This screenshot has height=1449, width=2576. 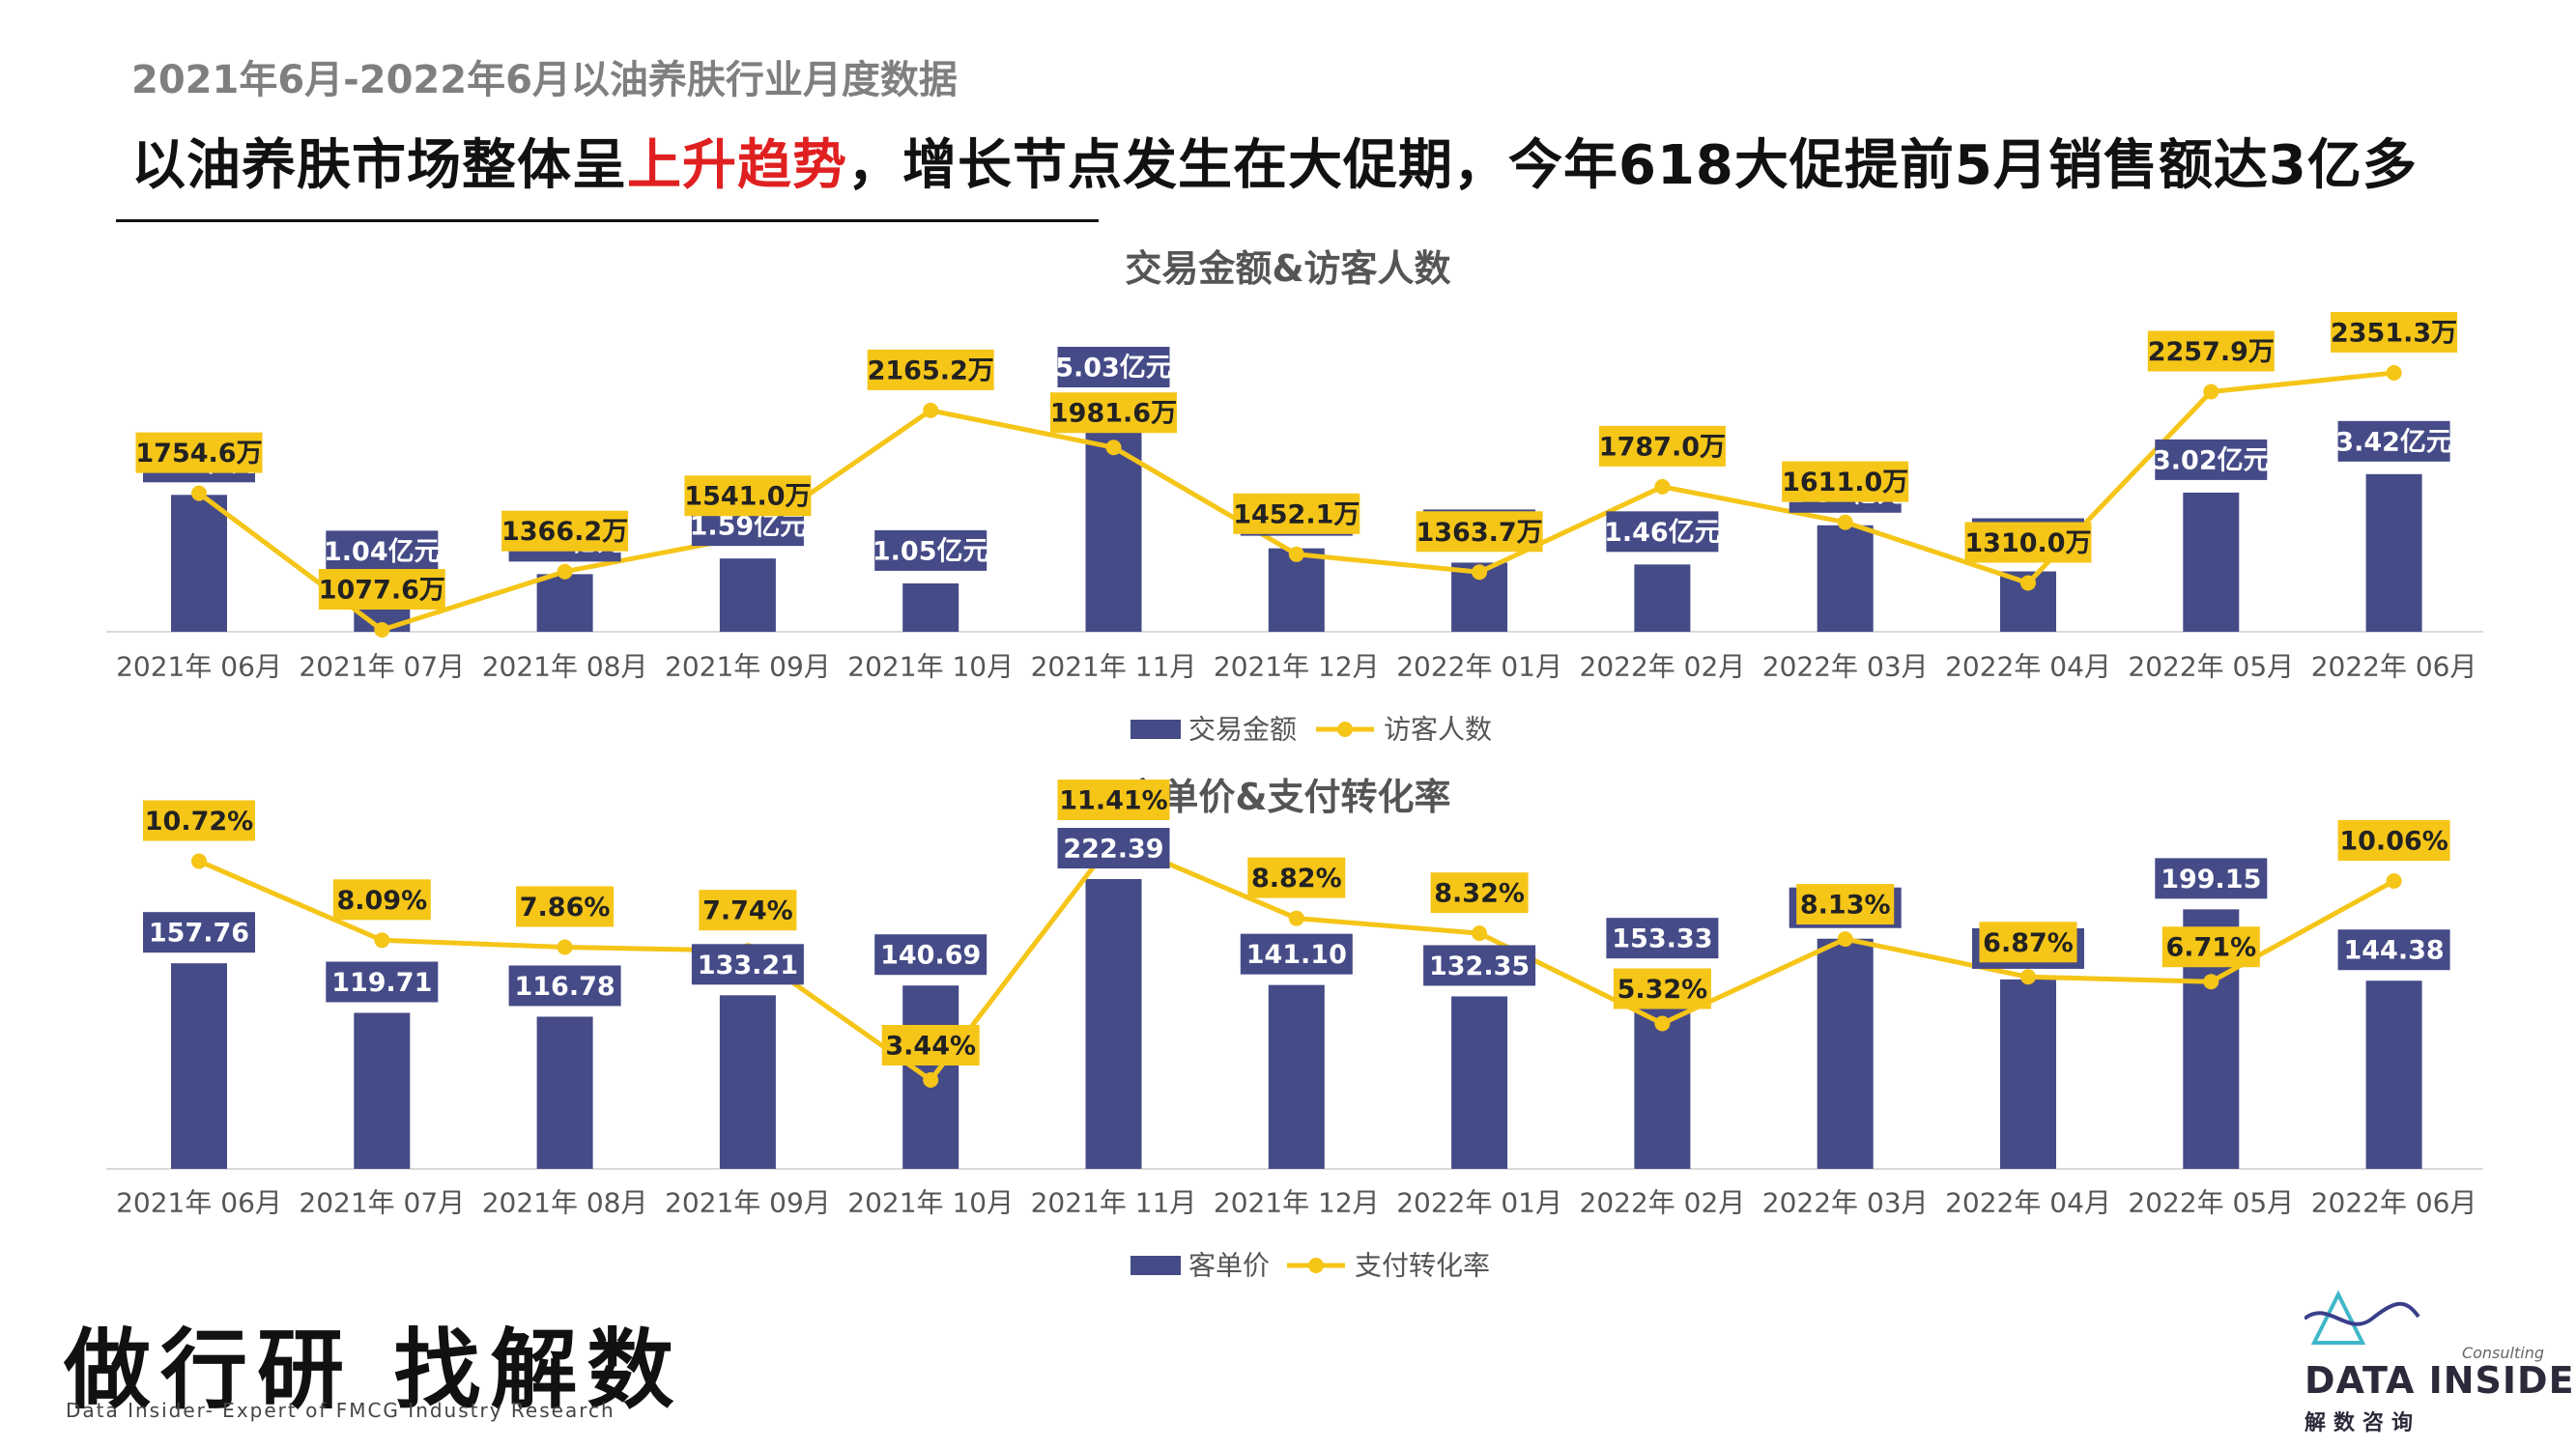 I want to click on brand-slogan: 做行研 找解数, so click(x=374, y=1370).